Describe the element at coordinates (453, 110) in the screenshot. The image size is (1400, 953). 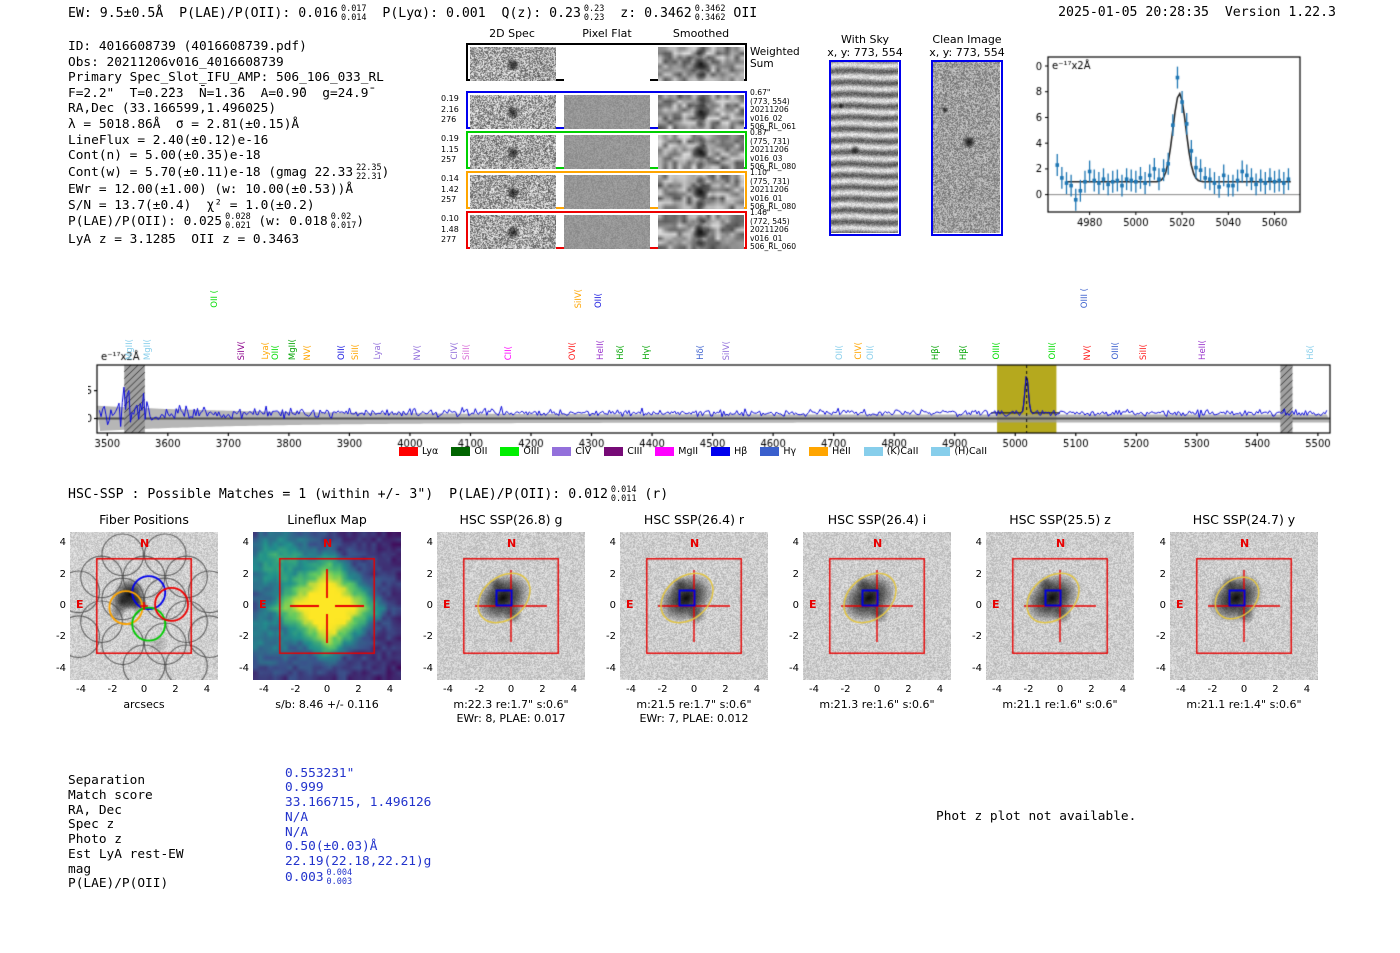
I see `spec2d-row-left-labels: 0.19 2.16 276` at that location.